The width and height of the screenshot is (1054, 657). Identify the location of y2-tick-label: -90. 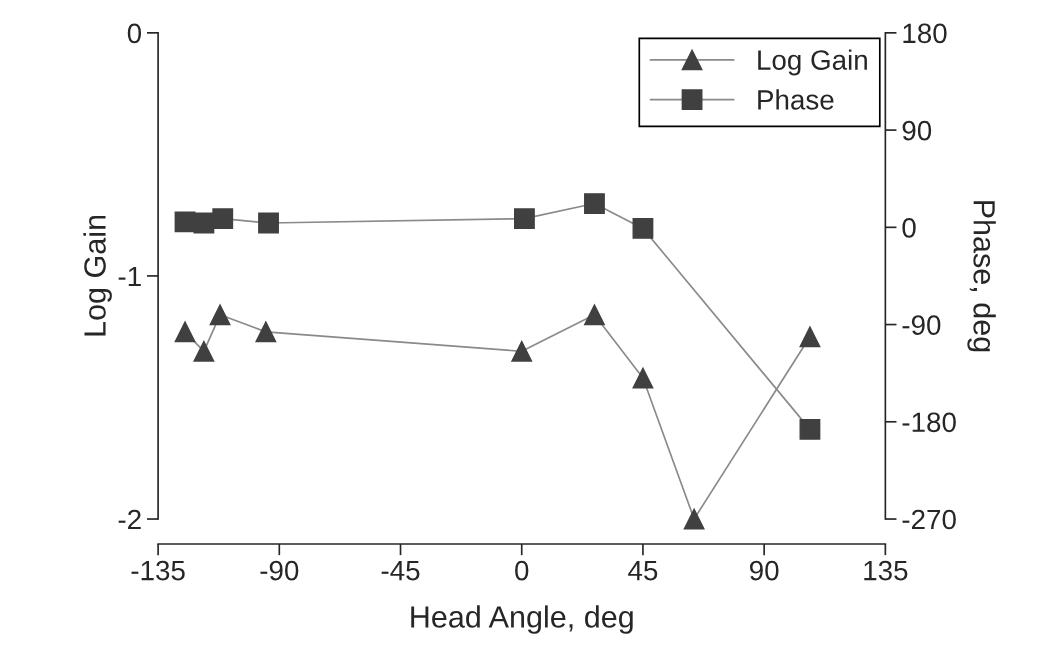
(921, 325).